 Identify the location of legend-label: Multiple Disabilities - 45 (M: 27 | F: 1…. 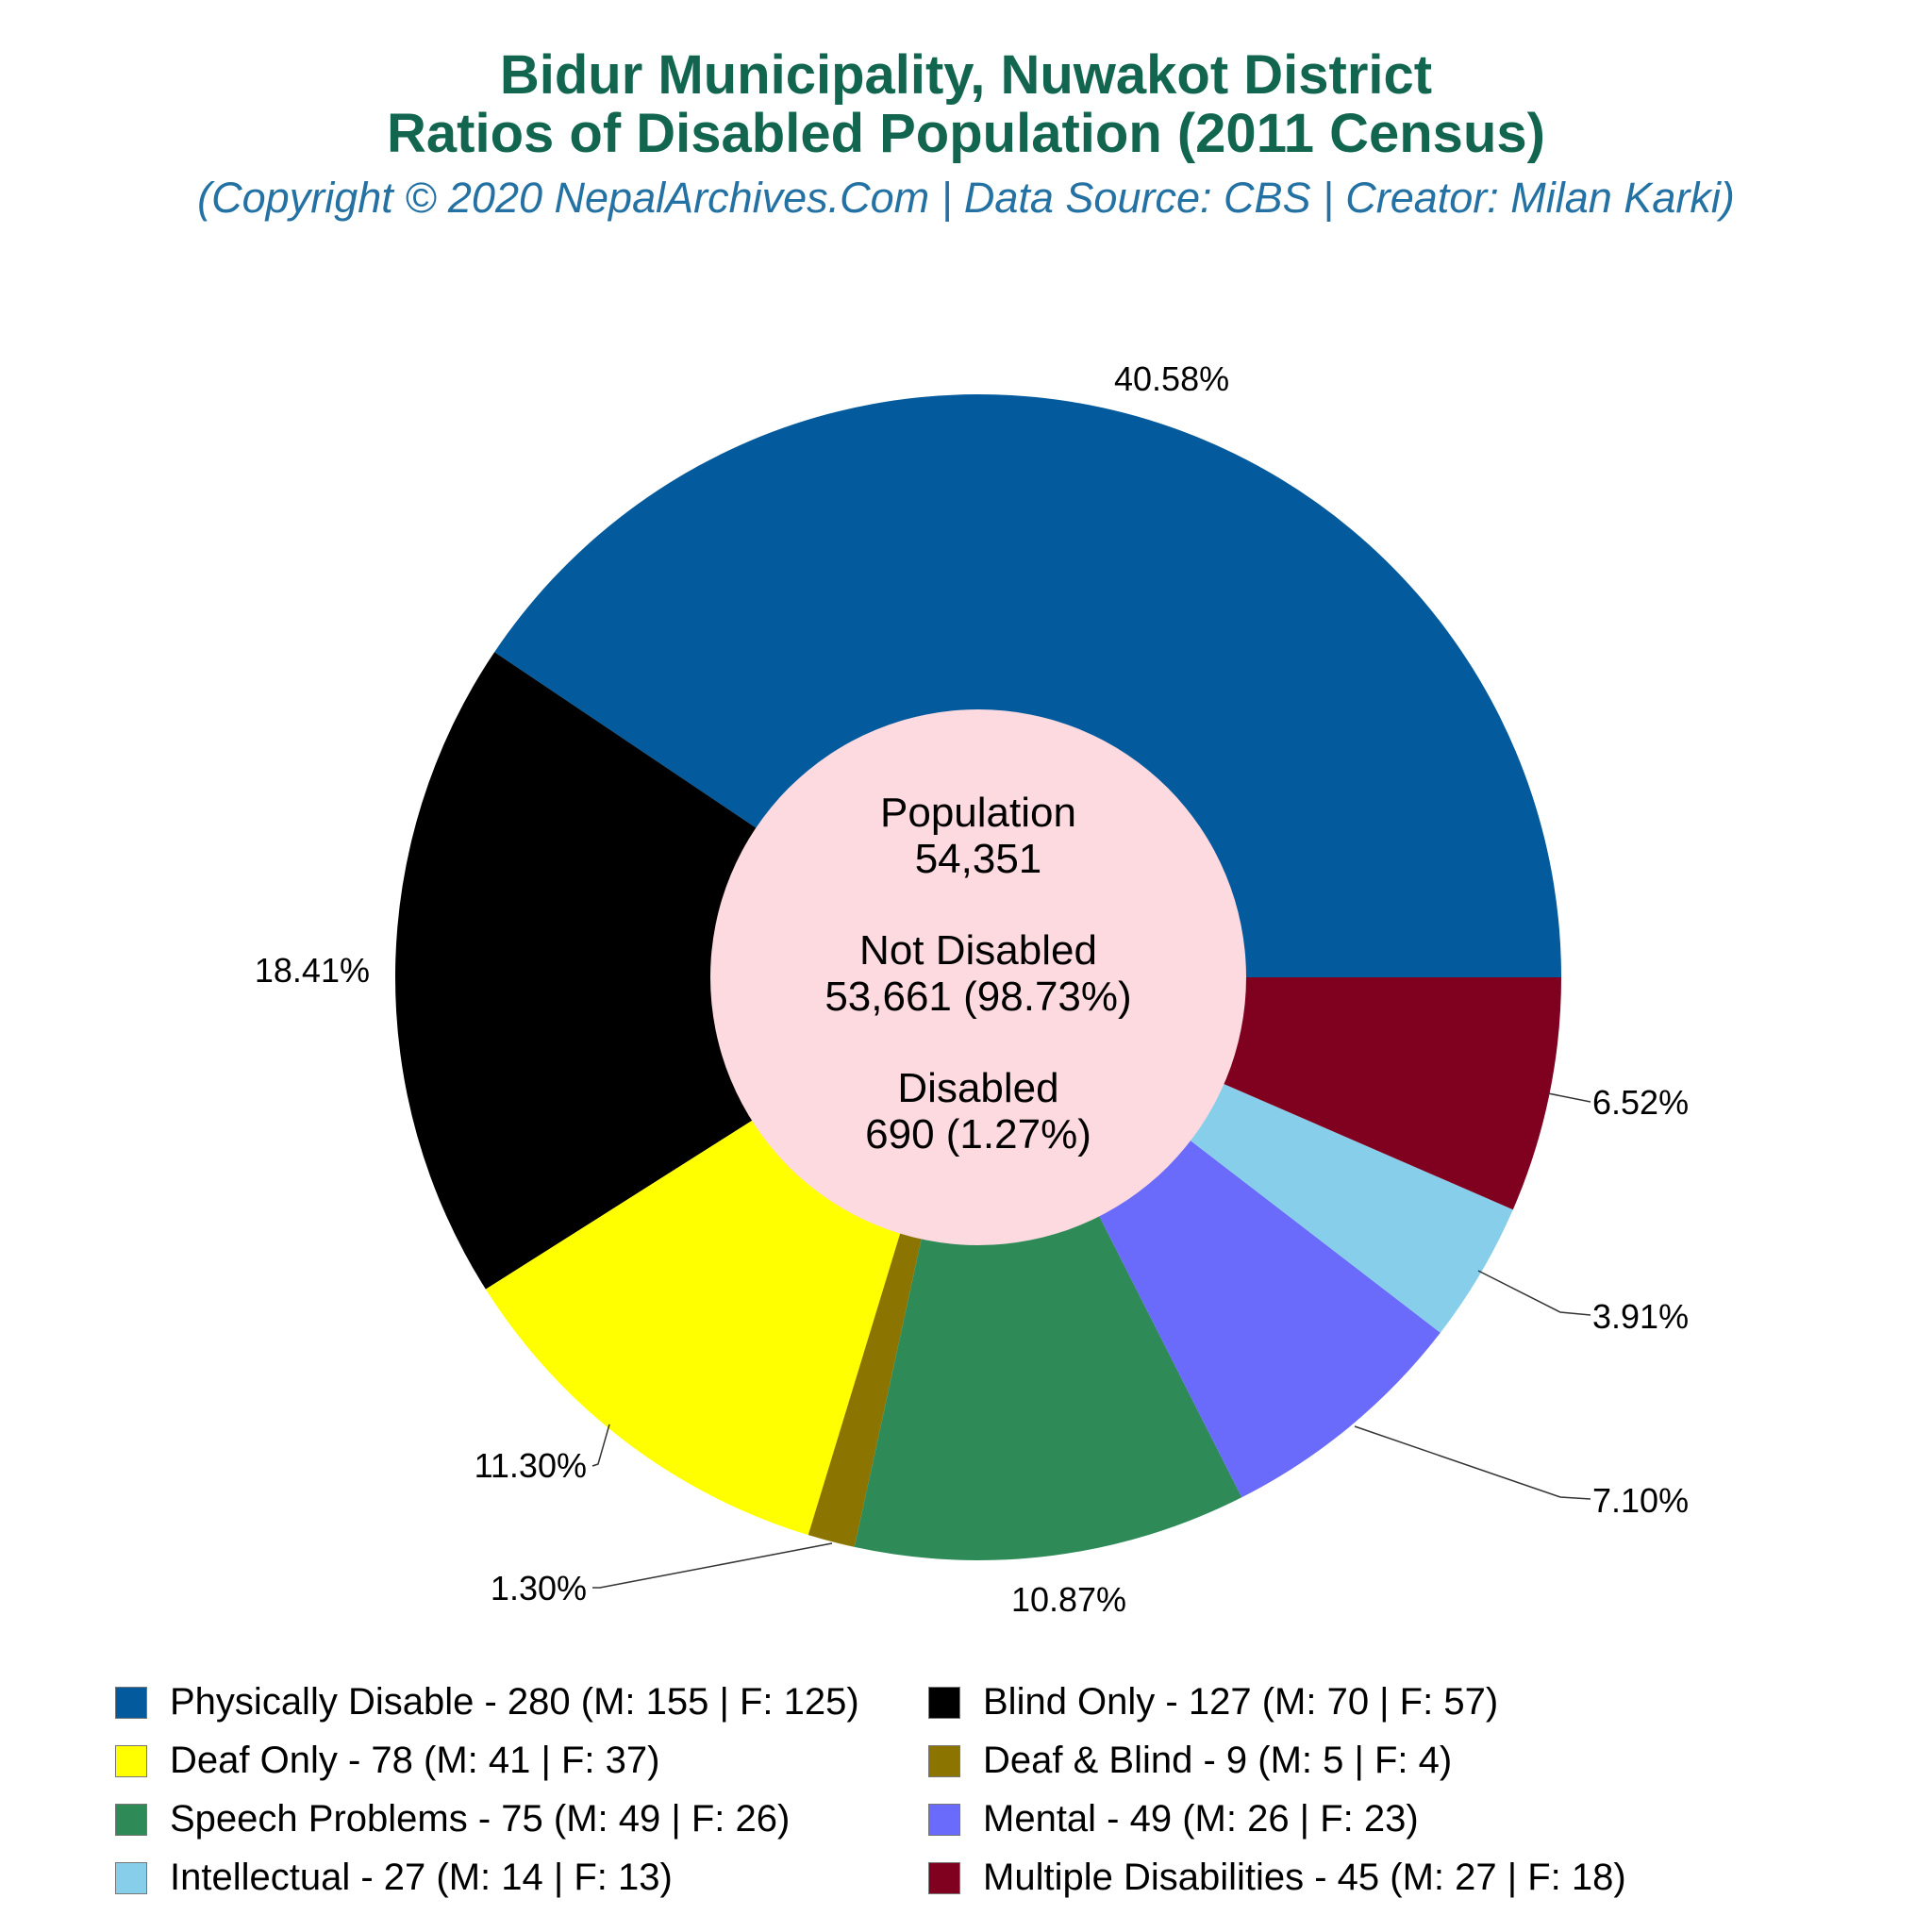
(1304, 1878).